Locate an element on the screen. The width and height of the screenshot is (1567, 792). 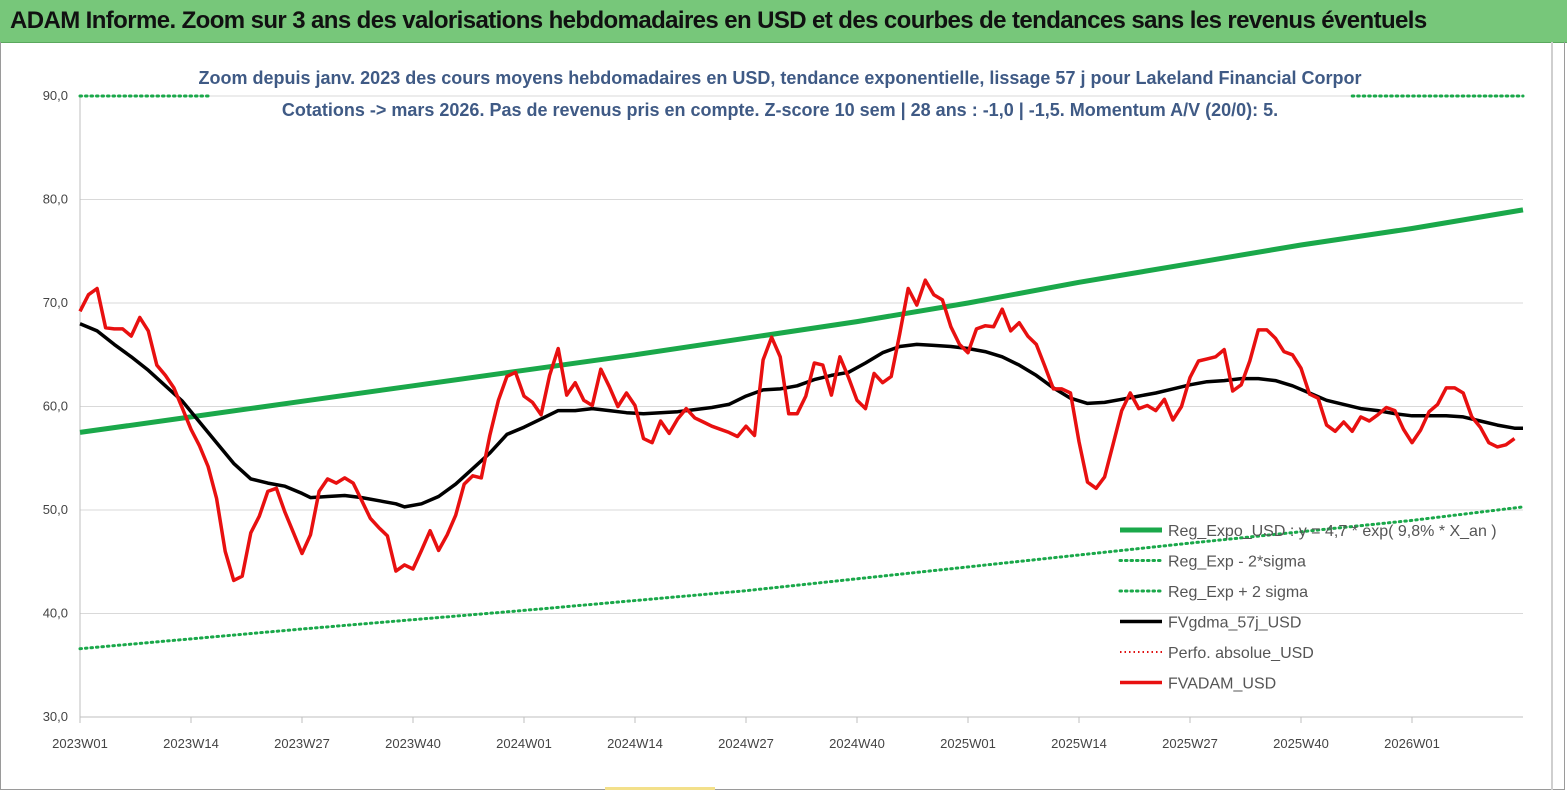
x-tick-label: 2025W14 is located at coordinates (1079, 743).